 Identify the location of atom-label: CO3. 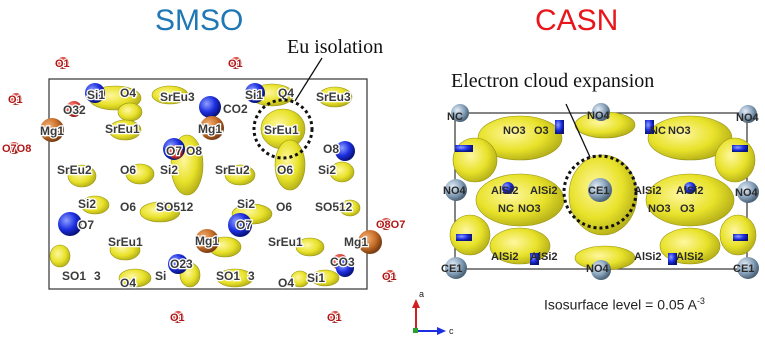
(342, 262).